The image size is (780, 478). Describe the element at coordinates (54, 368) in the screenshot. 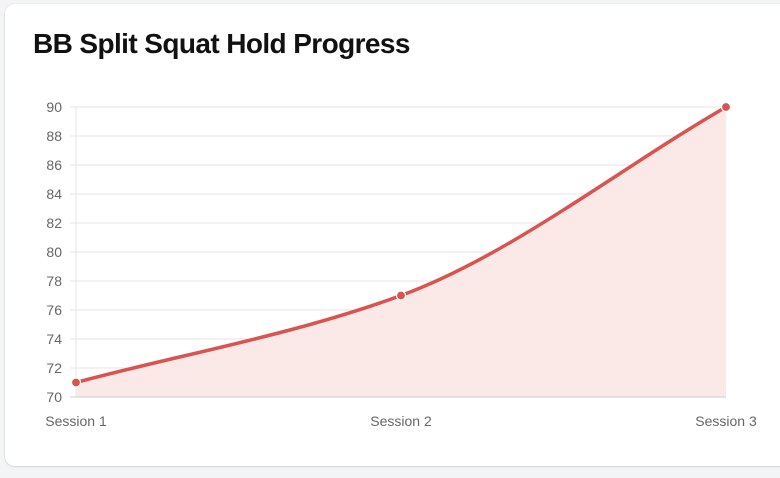

I see `y-tick-label-72: 72` at that location.